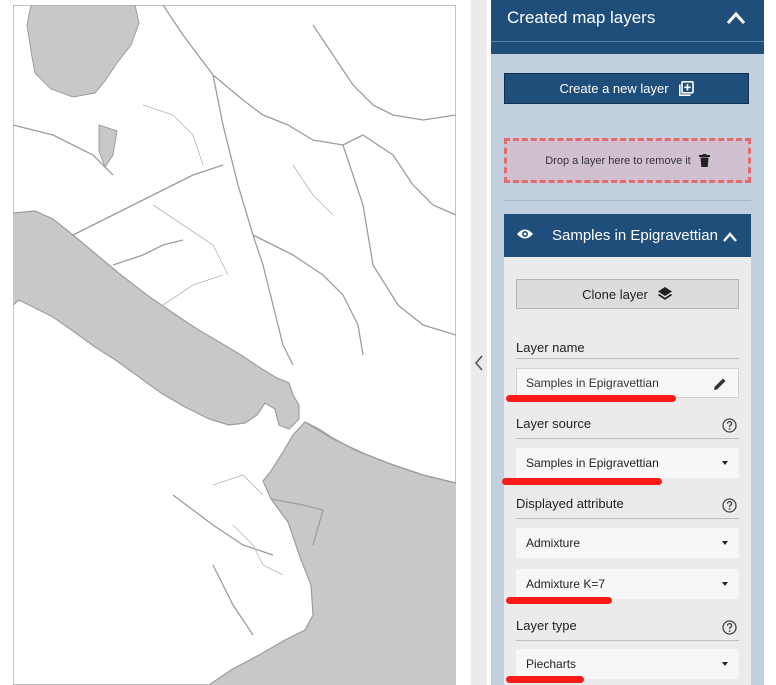 The image size is (776, 685). Describe the element at coordinates (618, 160) in the screenshot. I see `drop-zone-label: Drop a layer here to remove it` at that location.